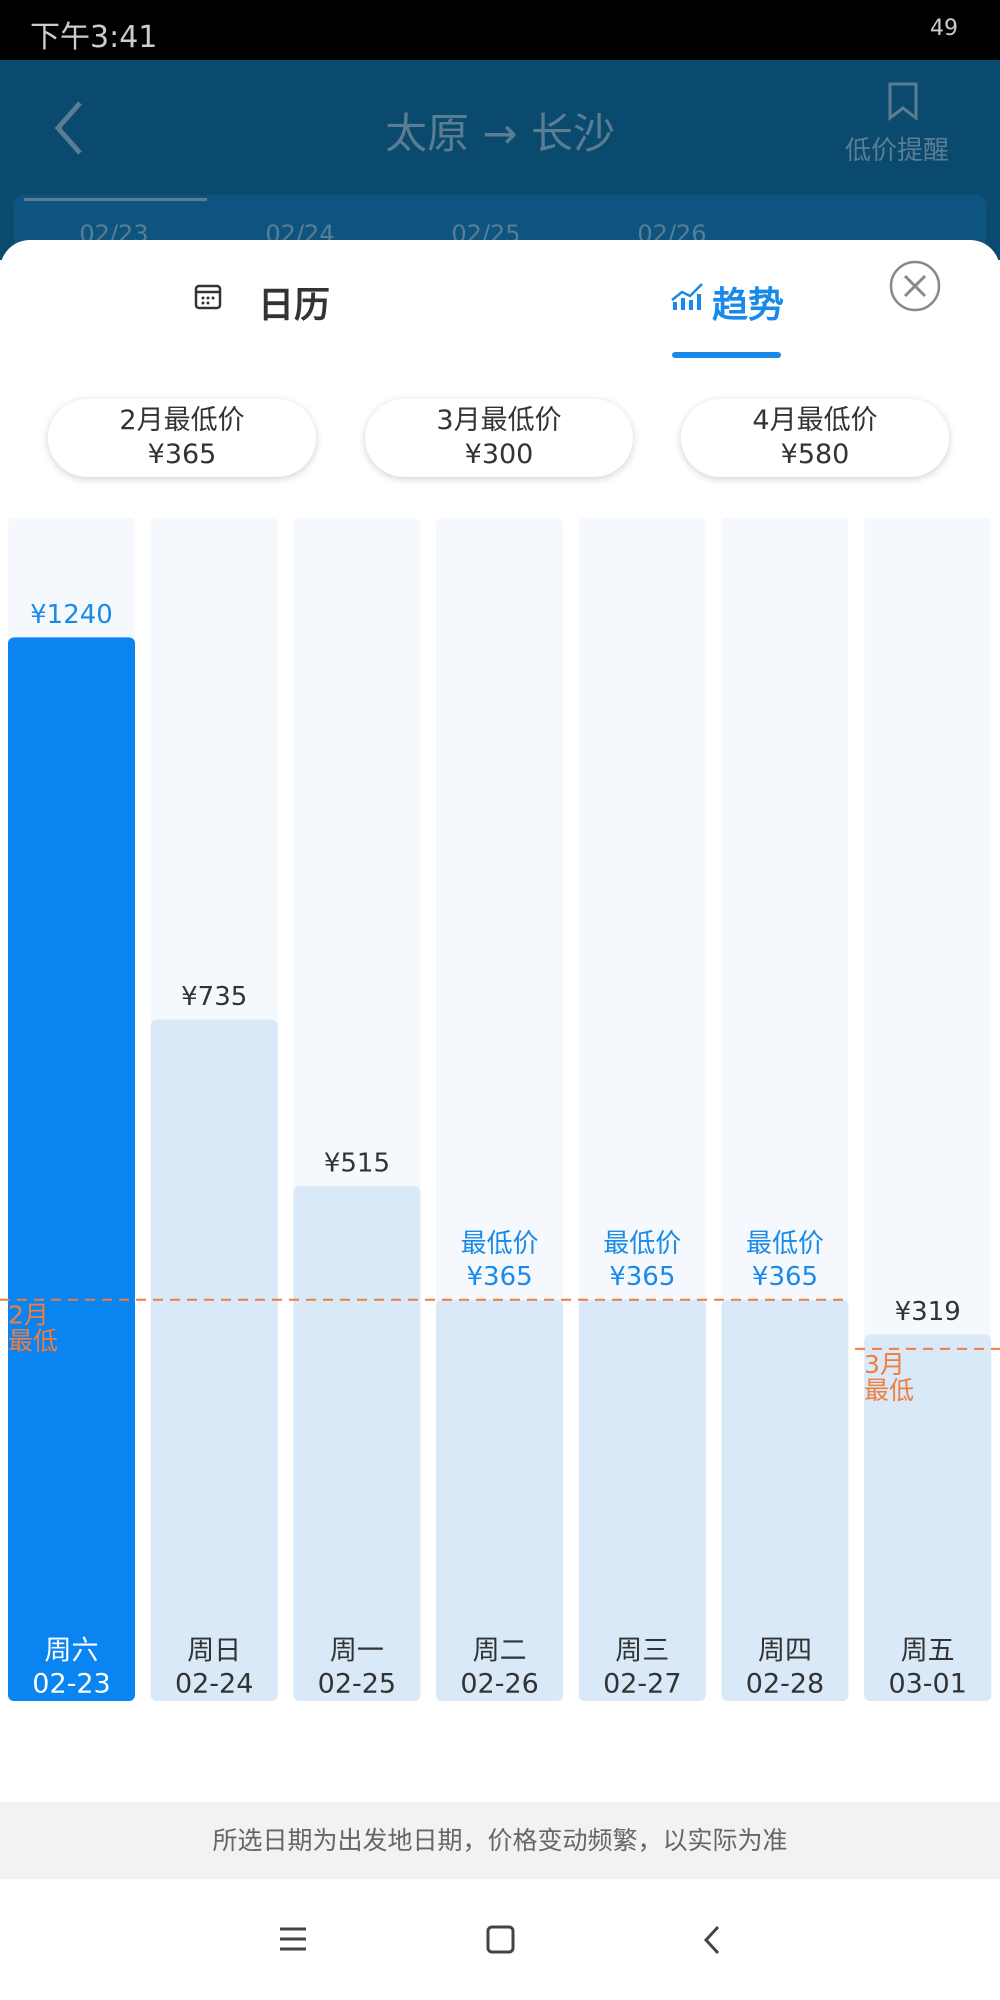 Image resolution: width=1000 pixels, height=2000 pixels. I want to click on month-low-label: 3月最低价, so click(499, 420).